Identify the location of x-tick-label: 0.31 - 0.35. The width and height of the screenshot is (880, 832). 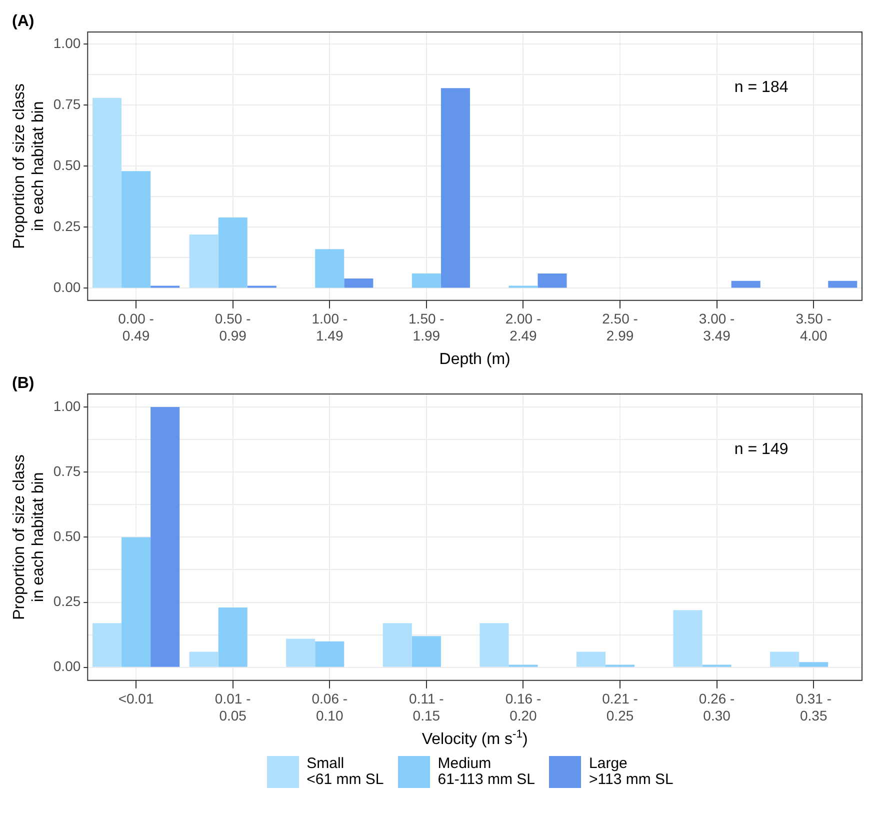
(814, 707).